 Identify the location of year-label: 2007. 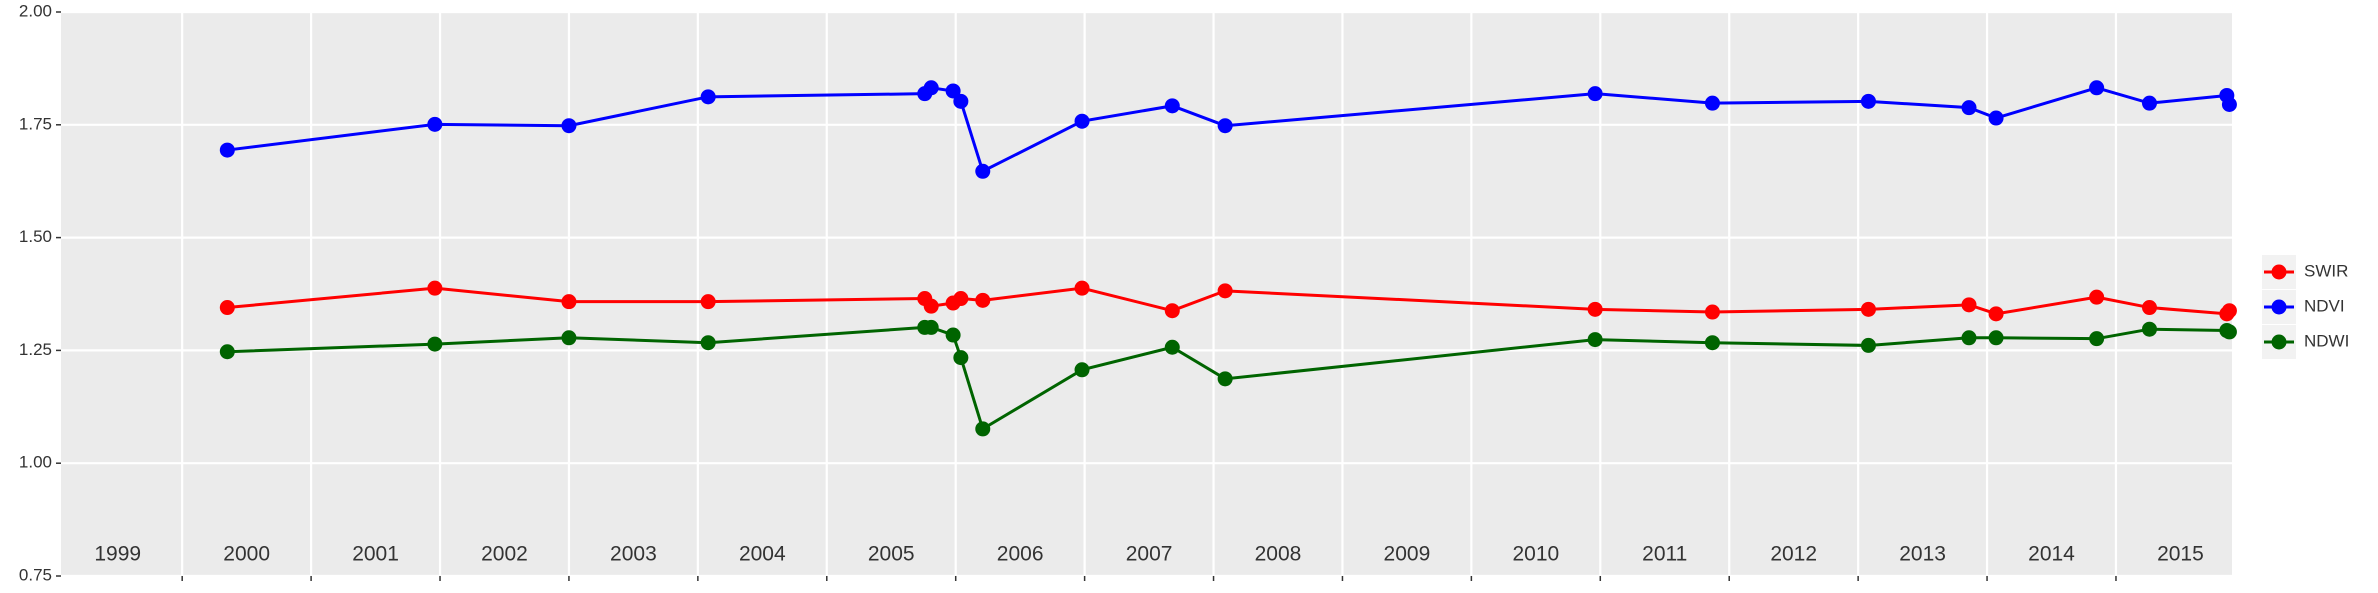
(1149, 554).